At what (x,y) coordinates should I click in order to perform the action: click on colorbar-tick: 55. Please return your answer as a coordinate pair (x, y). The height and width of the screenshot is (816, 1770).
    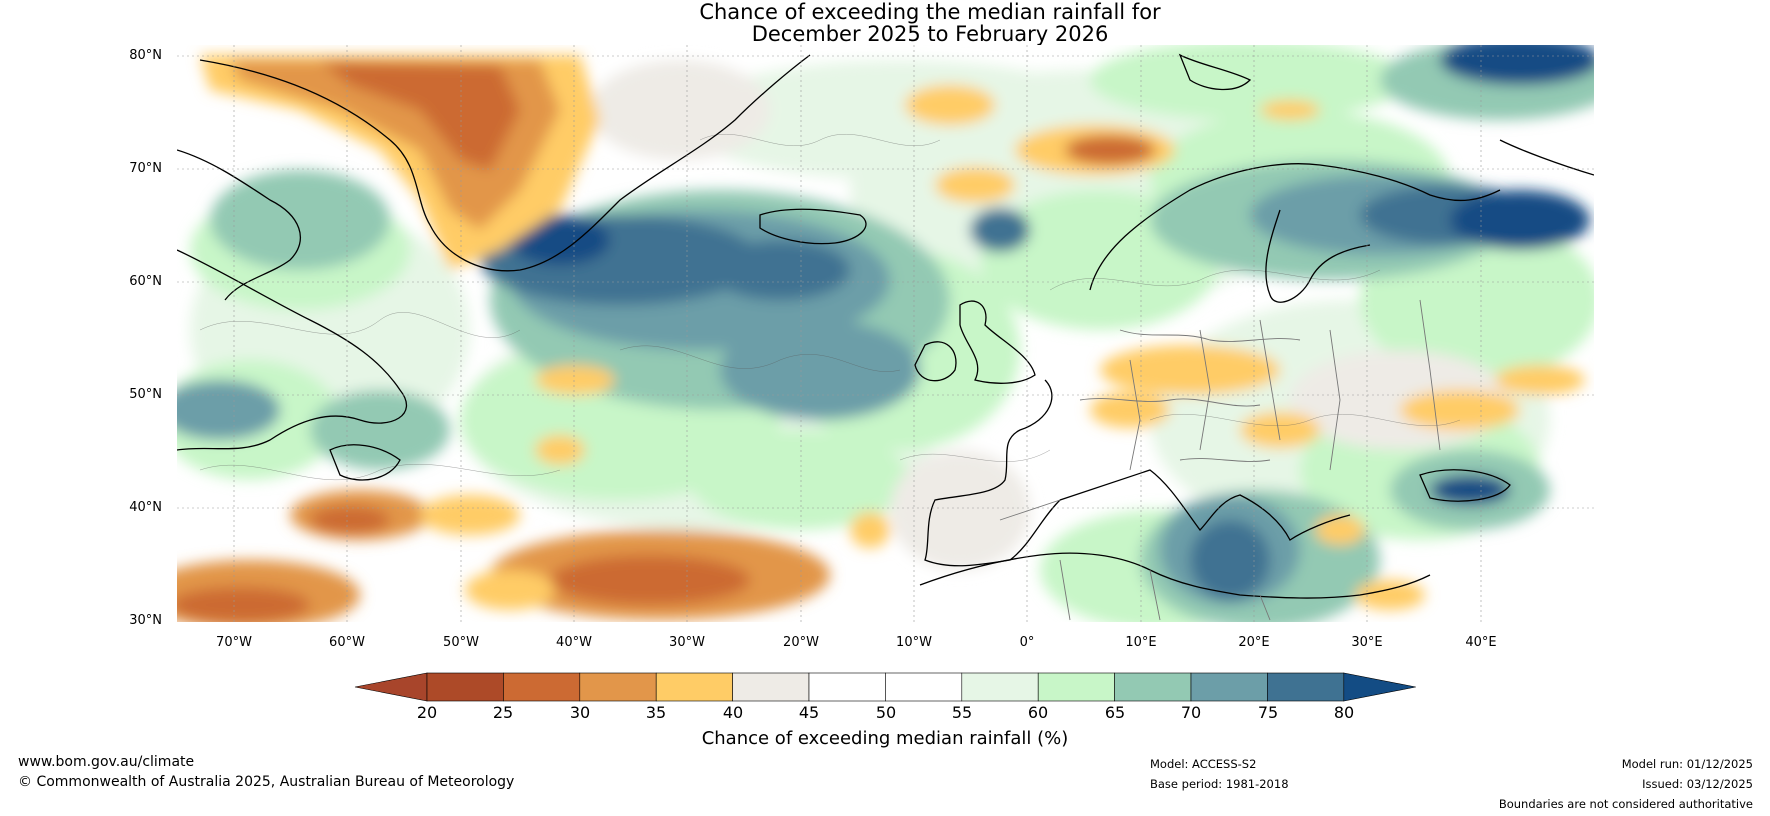
    Looking at the image, I should click on (962, 712).